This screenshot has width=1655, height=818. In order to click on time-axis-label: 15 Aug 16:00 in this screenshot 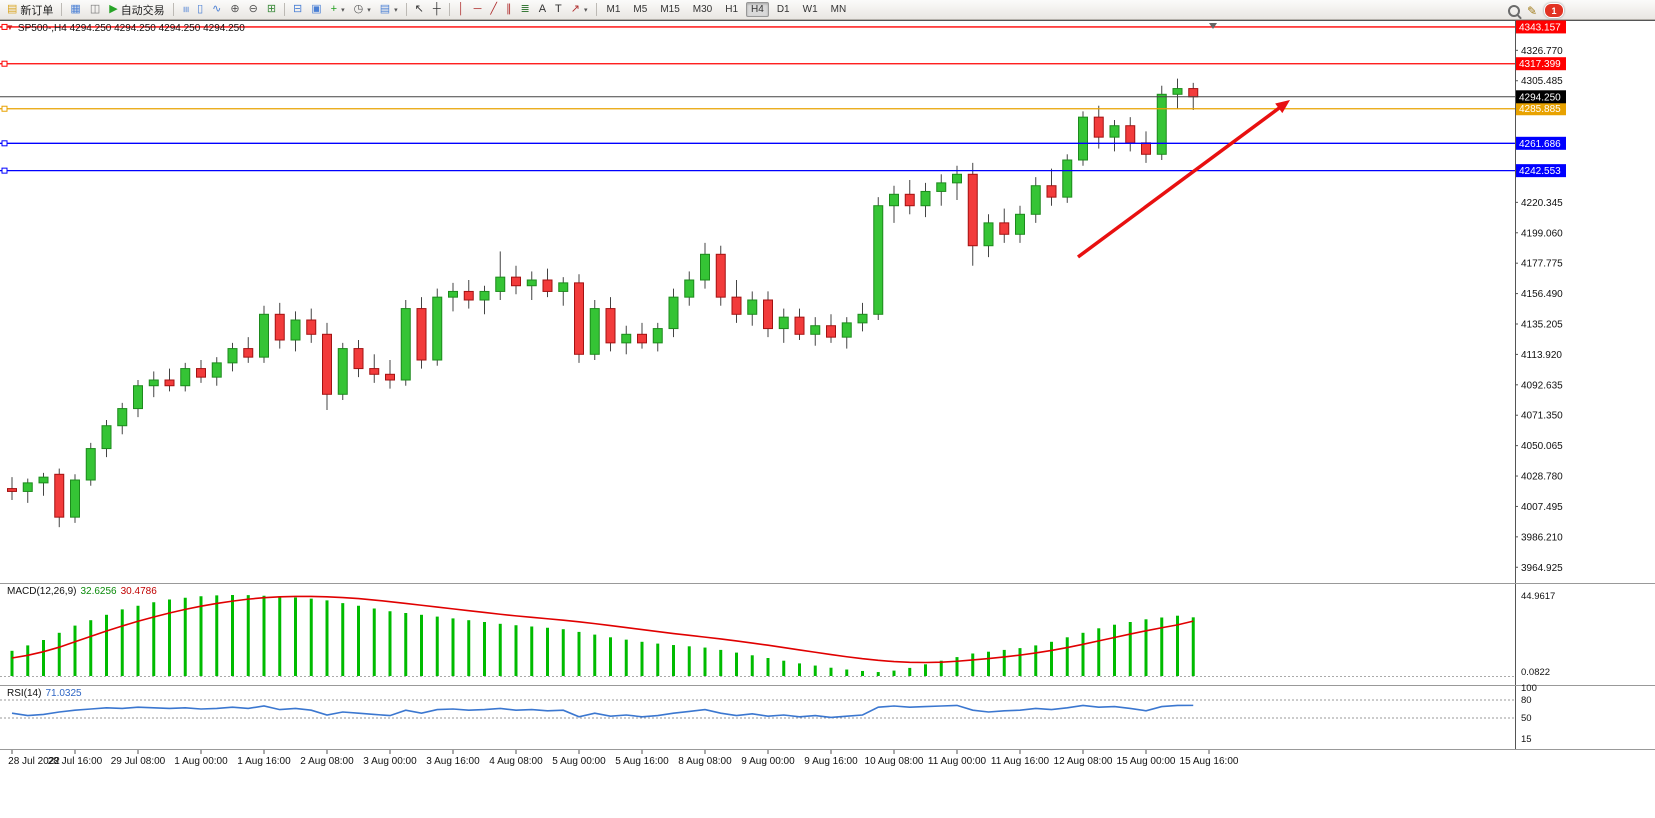, I will do `click(1209, 761)`.